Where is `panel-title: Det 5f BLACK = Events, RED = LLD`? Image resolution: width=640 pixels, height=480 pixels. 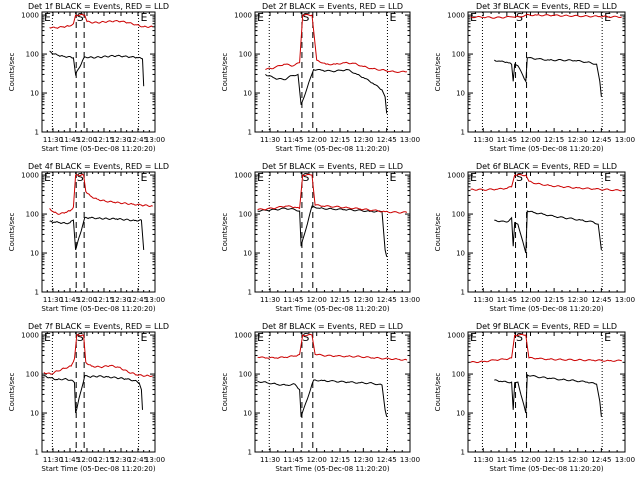 panel-title: Det 5f BLACK = Events, RED = LLD is located at coordinates (332, 166).